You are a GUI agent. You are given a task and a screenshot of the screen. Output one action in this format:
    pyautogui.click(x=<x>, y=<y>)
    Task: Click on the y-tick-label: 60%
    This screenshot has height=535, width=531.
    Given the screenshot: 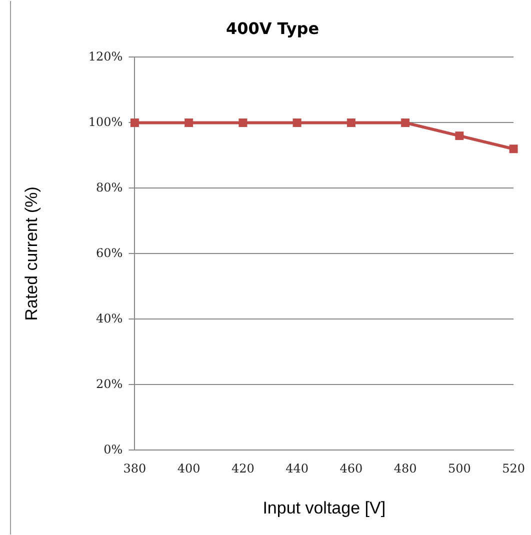 What is the action you would take?
    pyautogui.click(x=109, y=253)
    